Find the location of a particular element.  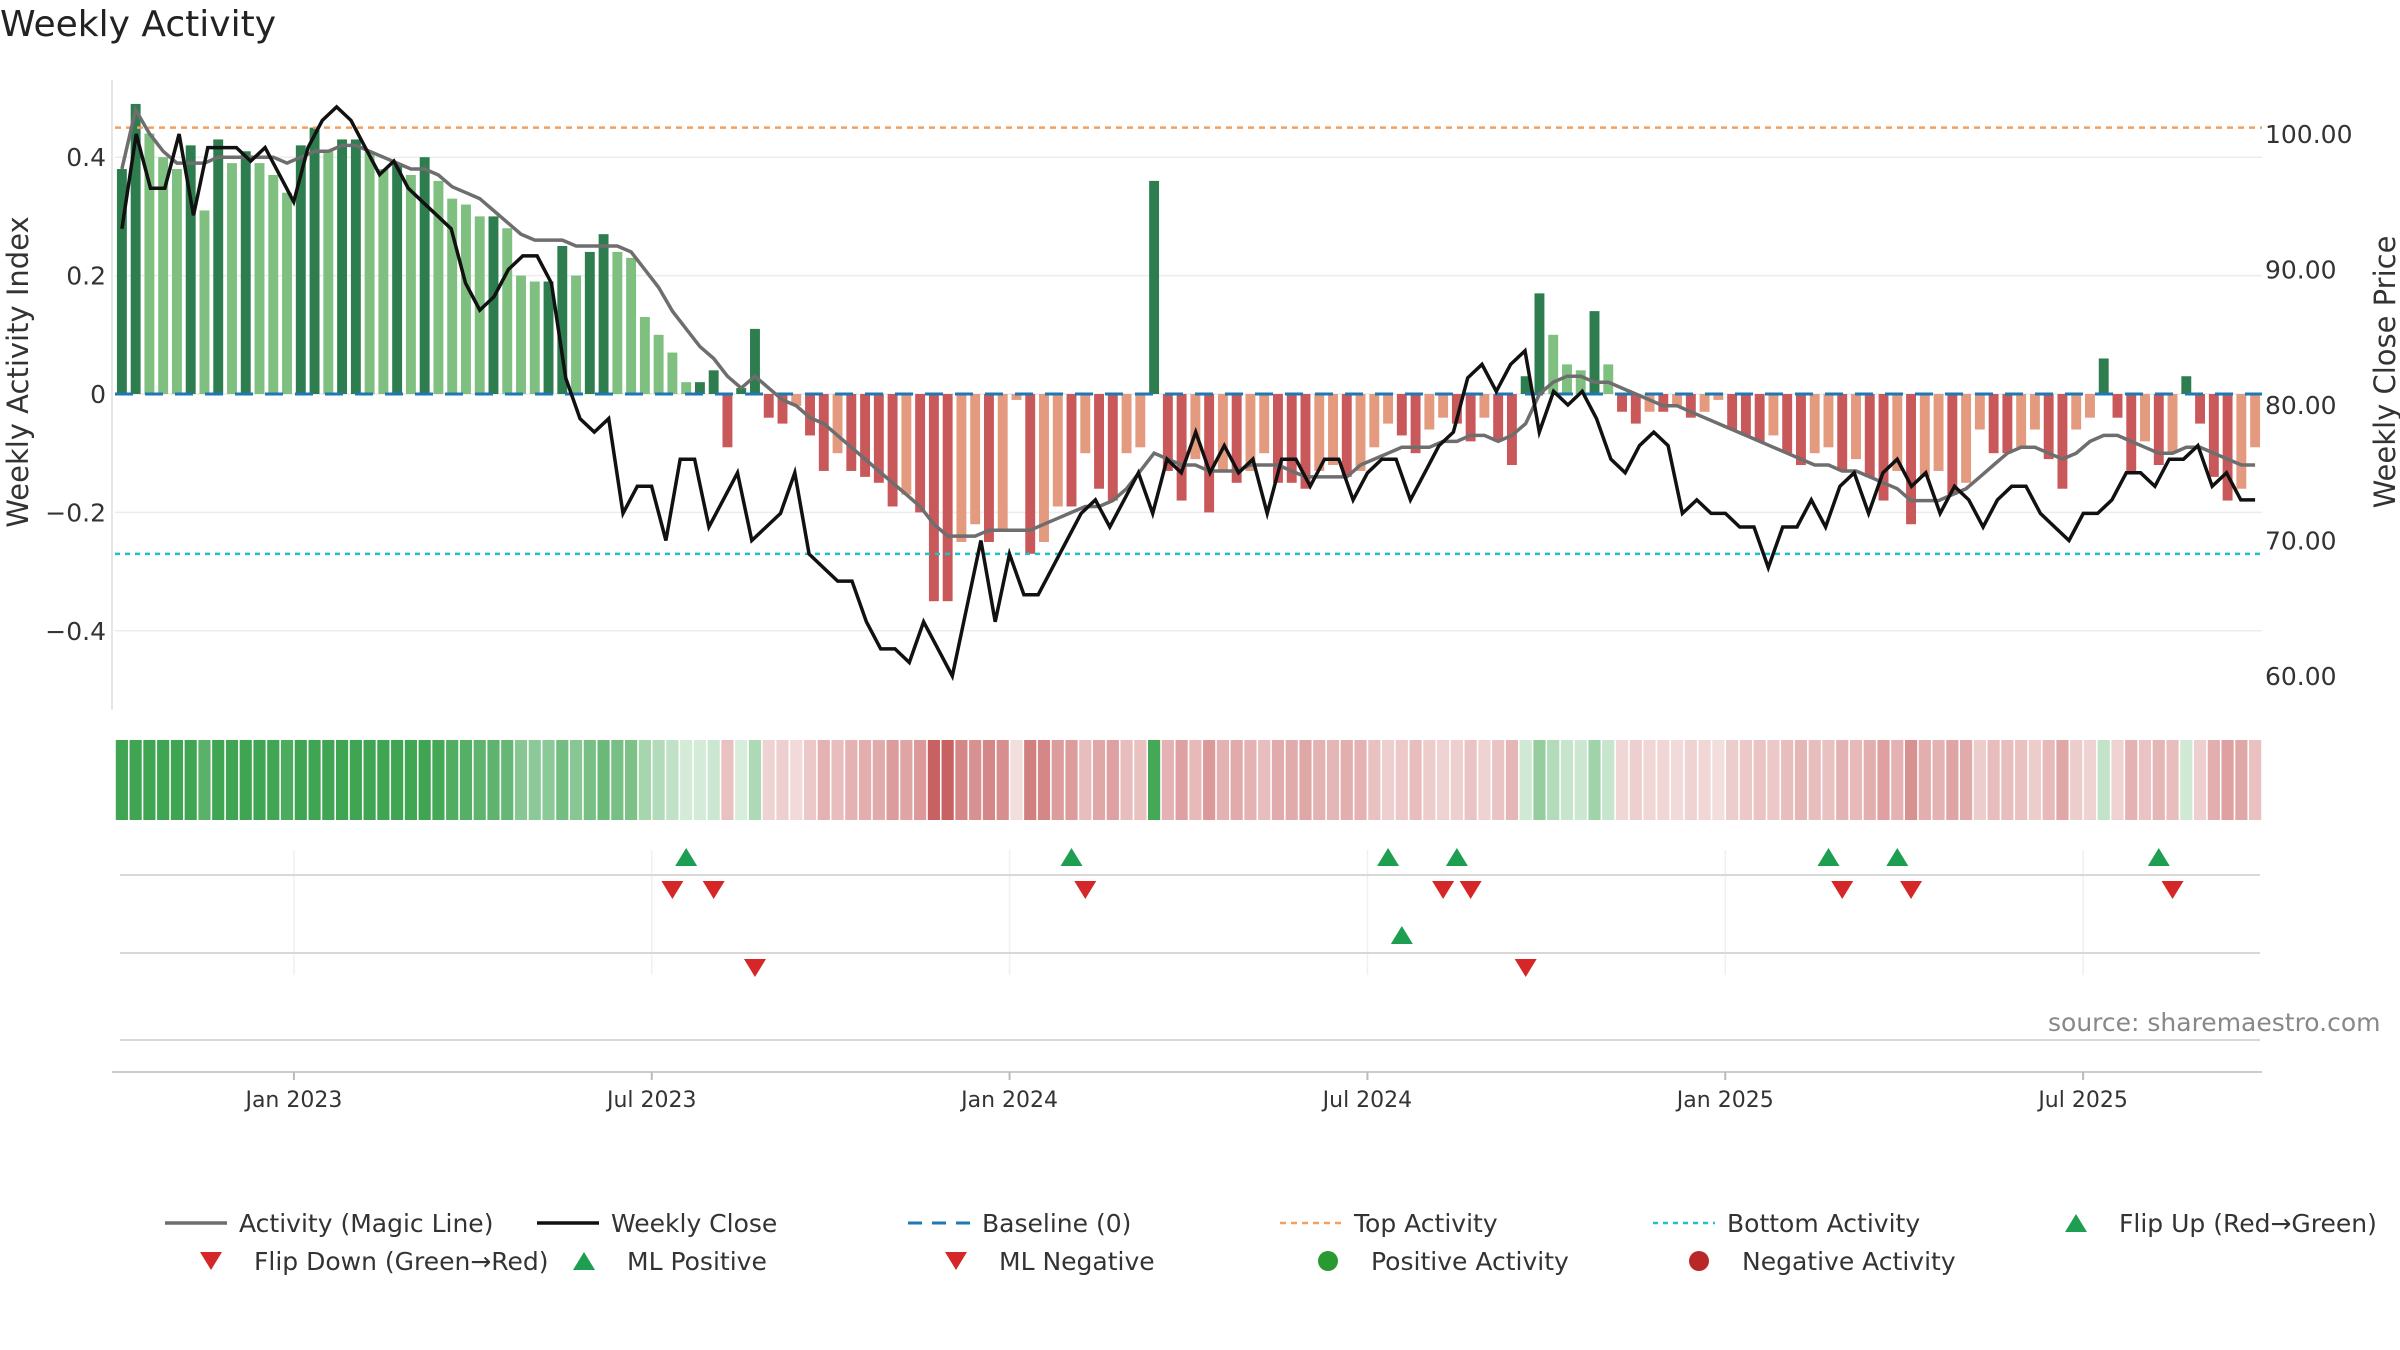

y-tick-label-left: −0.2 is located at coordinates (75, 512).